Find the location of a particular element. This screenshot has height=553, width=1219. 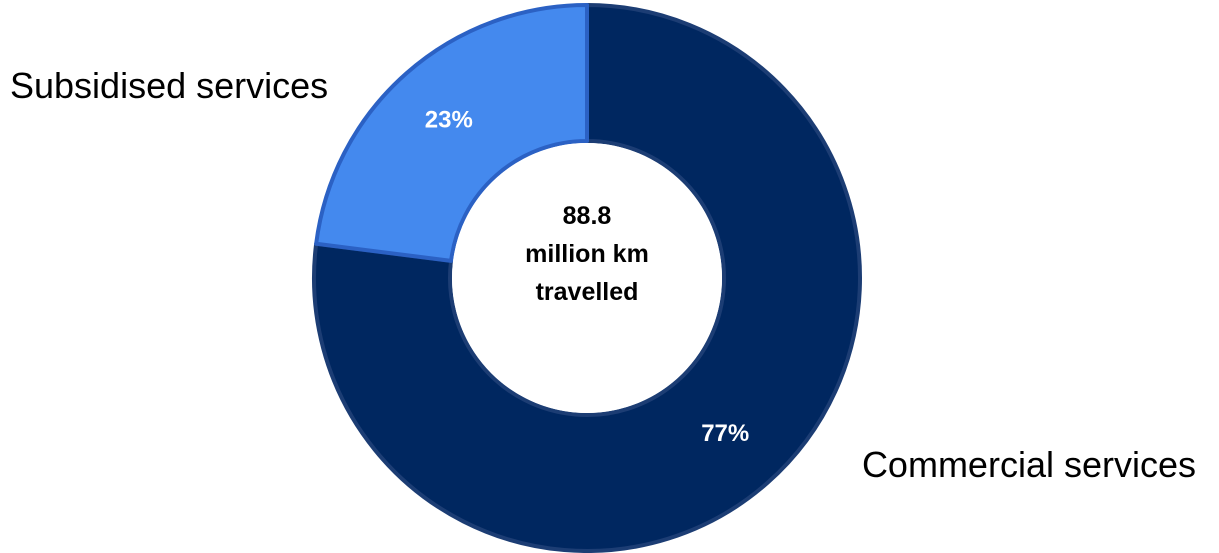

slice-label-subsidised: Subsidised services is located at coordinates (169, 85).